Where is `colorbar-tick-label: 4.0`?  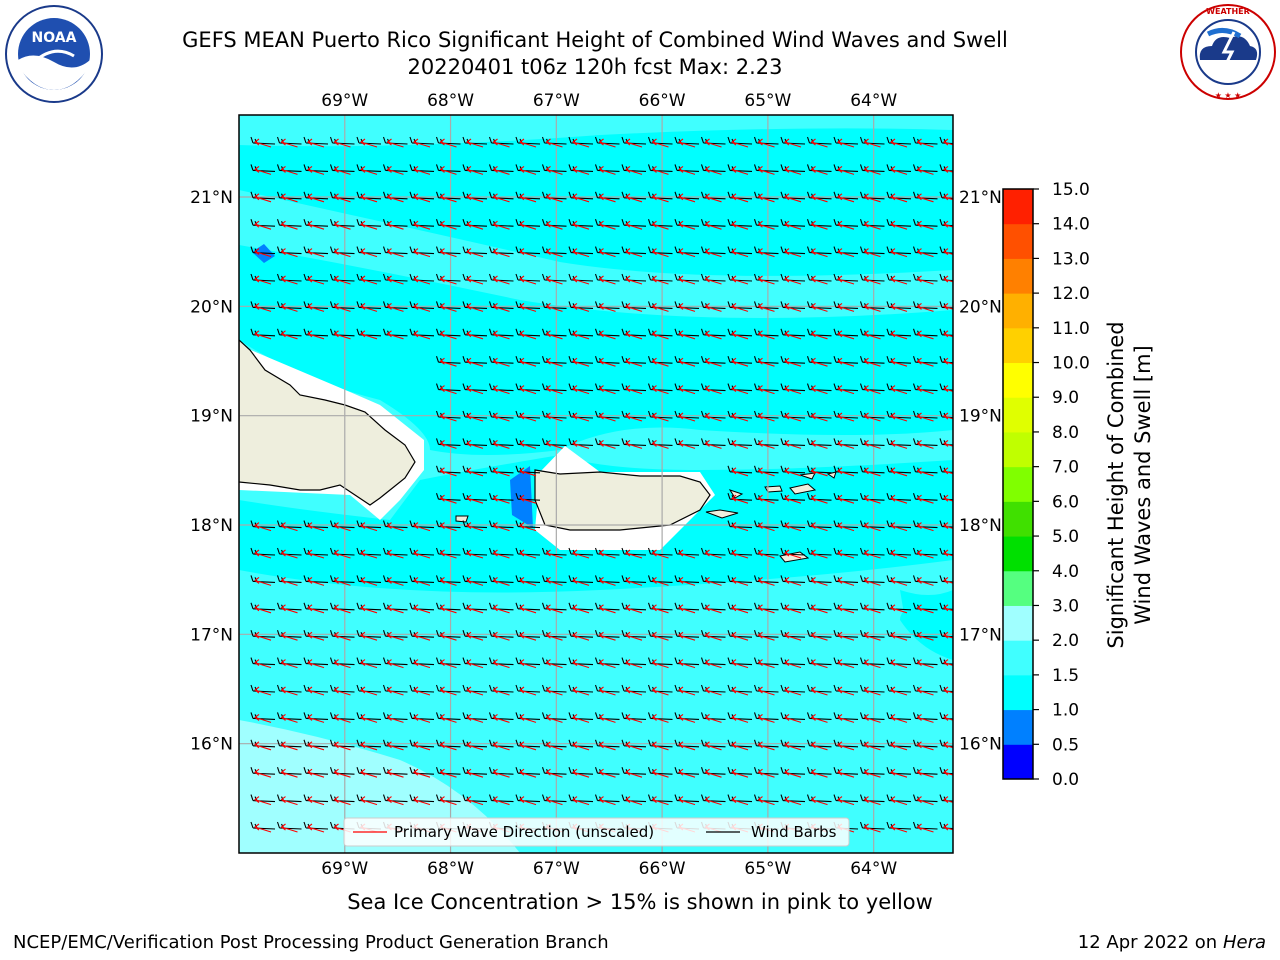
colorbar-tick-label: 4.0 is located at coordinates (1065, 572).